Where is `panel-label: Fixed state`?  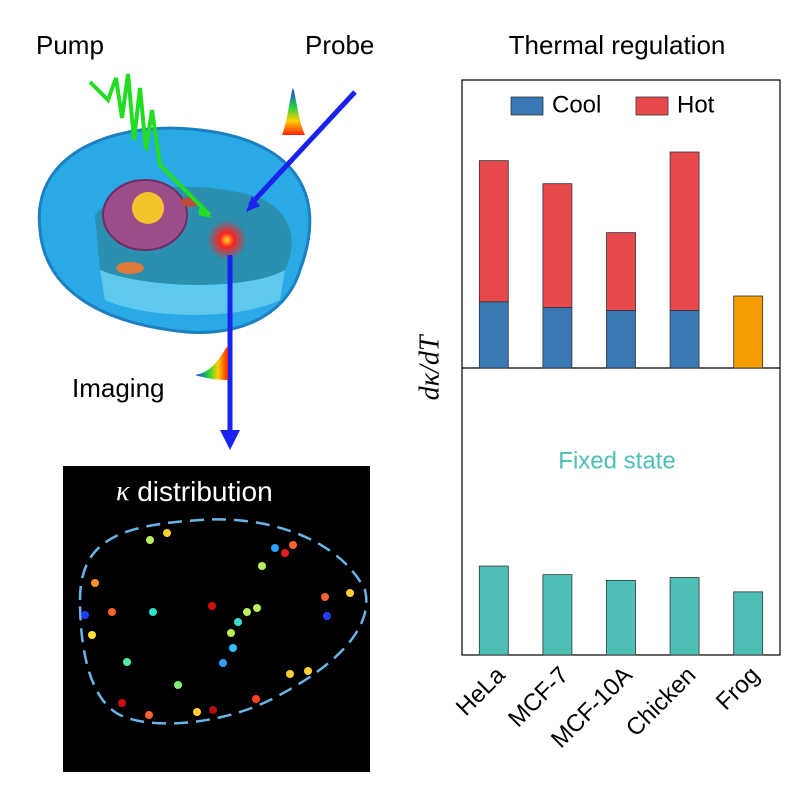
panel-label: Fixed state is located at coordinates (616, 460).